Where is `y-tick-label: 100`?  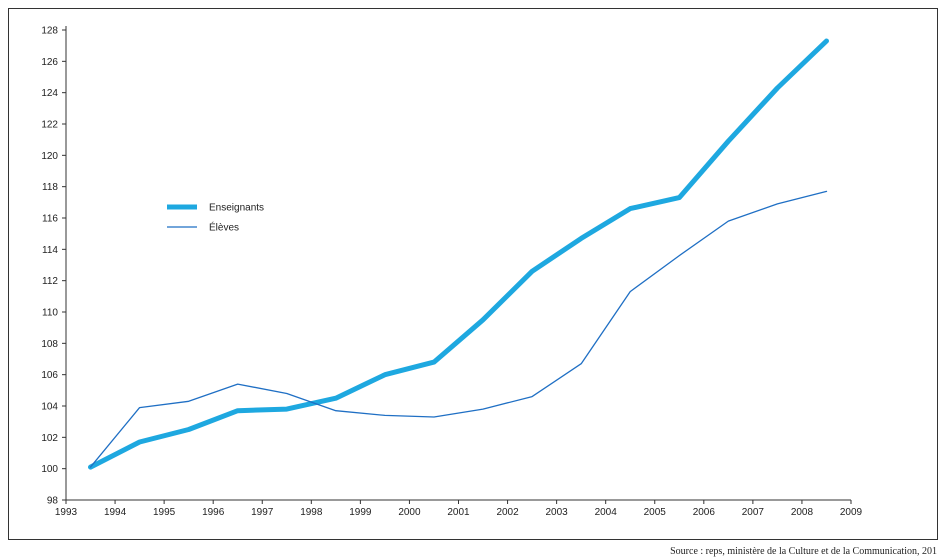
y-tick-label: 100 is located at coordinates (49, 469).